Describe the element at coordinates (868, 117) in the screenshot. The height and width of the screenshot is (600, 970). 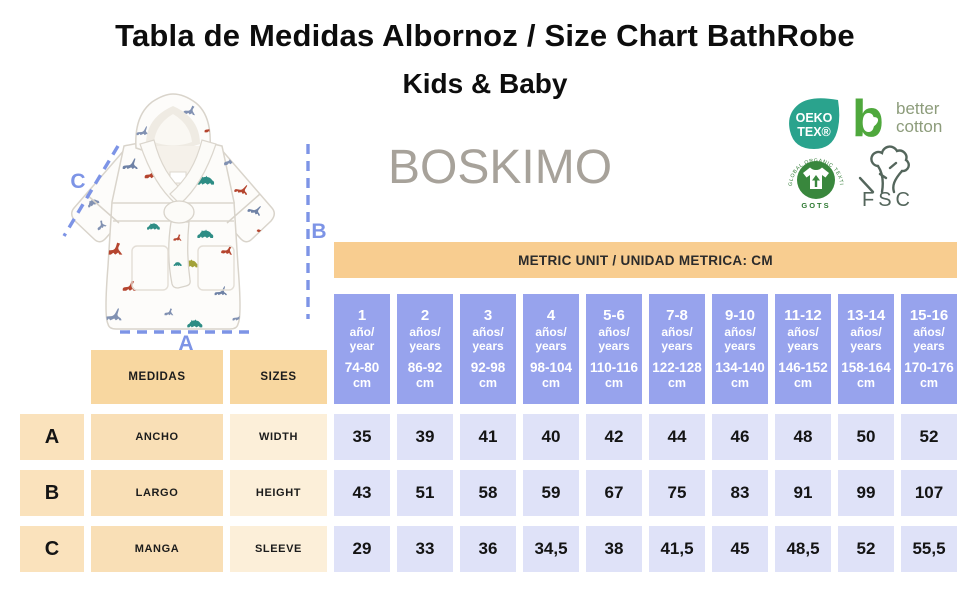
I see `better-cotton-b-mark: b` at that location.